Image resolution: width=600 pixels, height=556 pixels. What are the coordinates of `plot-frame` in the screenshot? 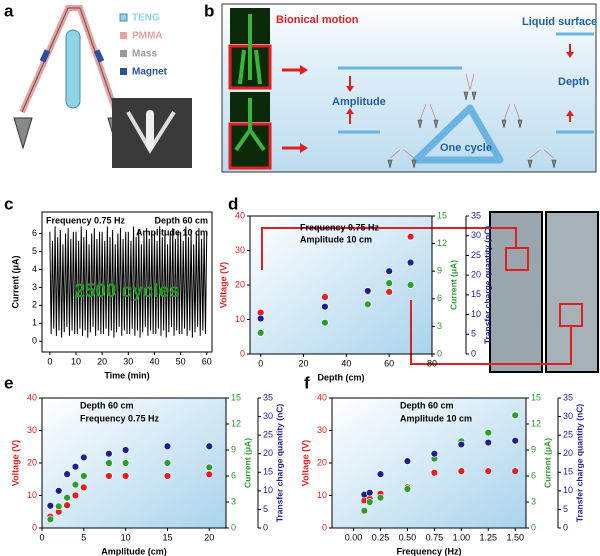 It's located at (127, 282).